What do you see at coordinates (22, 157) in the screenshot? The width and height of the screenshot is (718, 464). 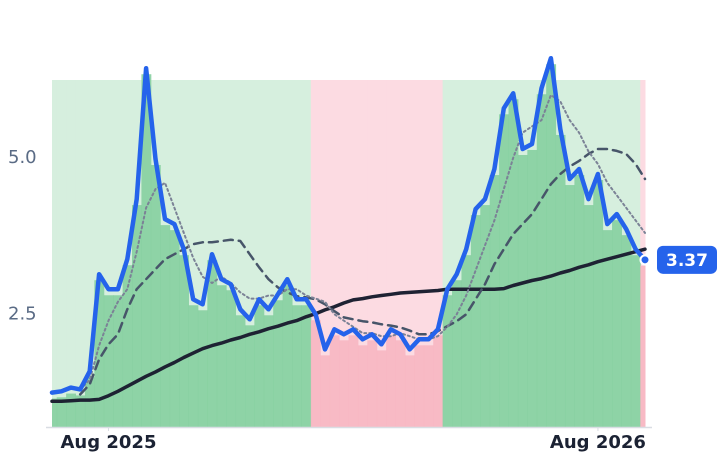 I see `y-tick-label: 5.0` at bounding box center [22, 157].